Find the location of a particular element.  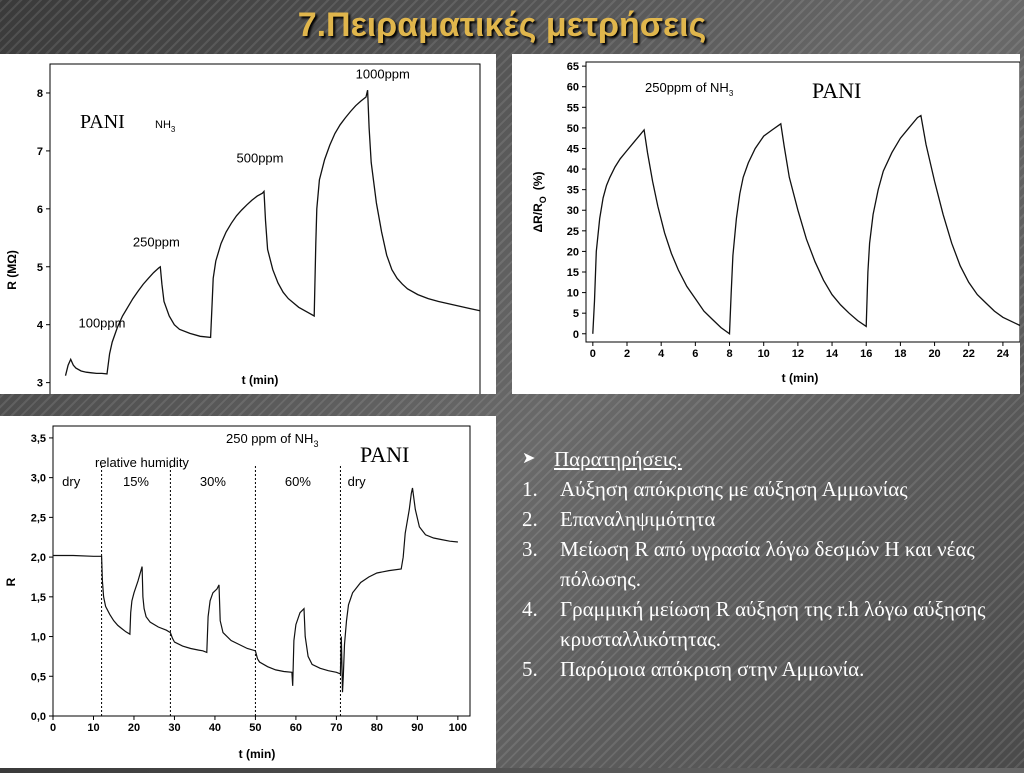

y-tick-label: 20 is located at coordinates (573, 252).